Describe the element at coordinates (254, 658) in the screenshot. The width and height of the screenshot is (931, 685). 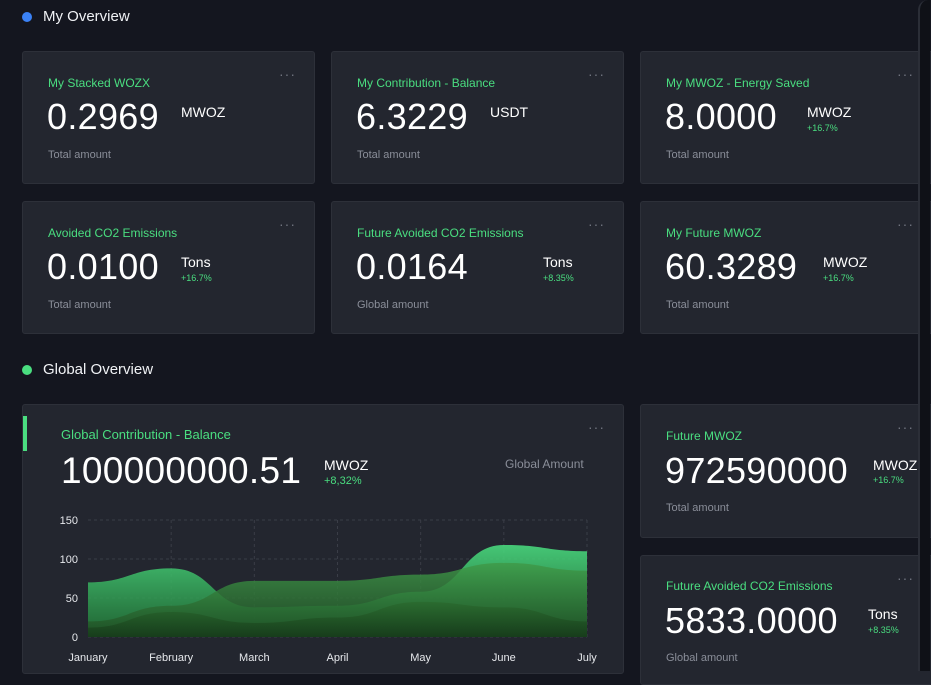
I see `x-tick-label: March` at that location.